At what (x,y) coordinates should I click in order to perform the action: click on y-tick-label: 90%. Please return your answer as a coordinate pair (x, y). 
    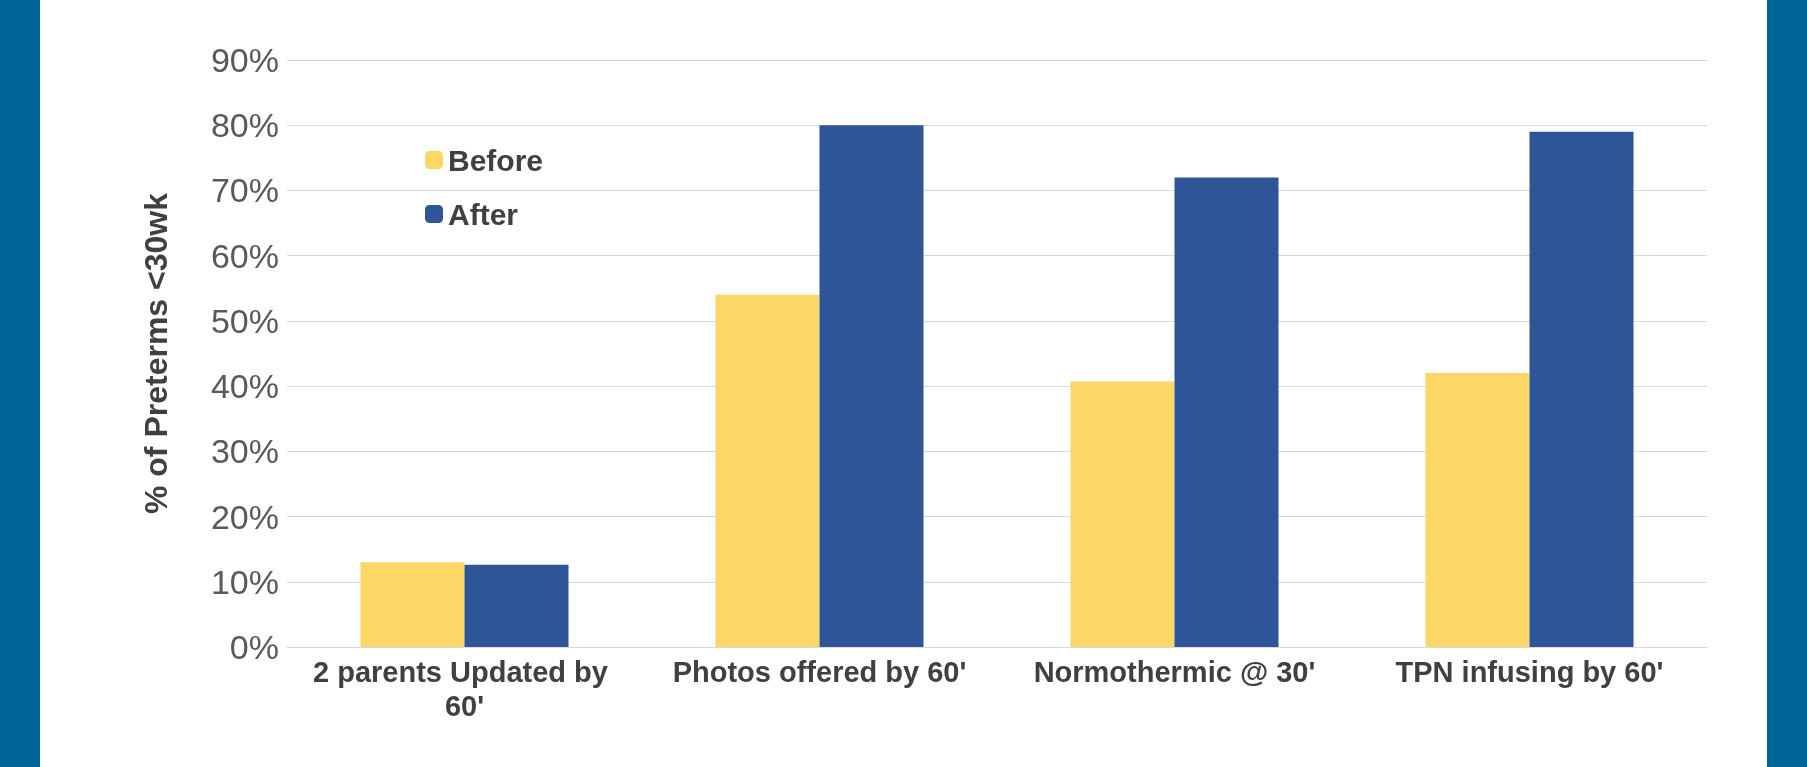
    Looking at the image, I should click on (244, 60).